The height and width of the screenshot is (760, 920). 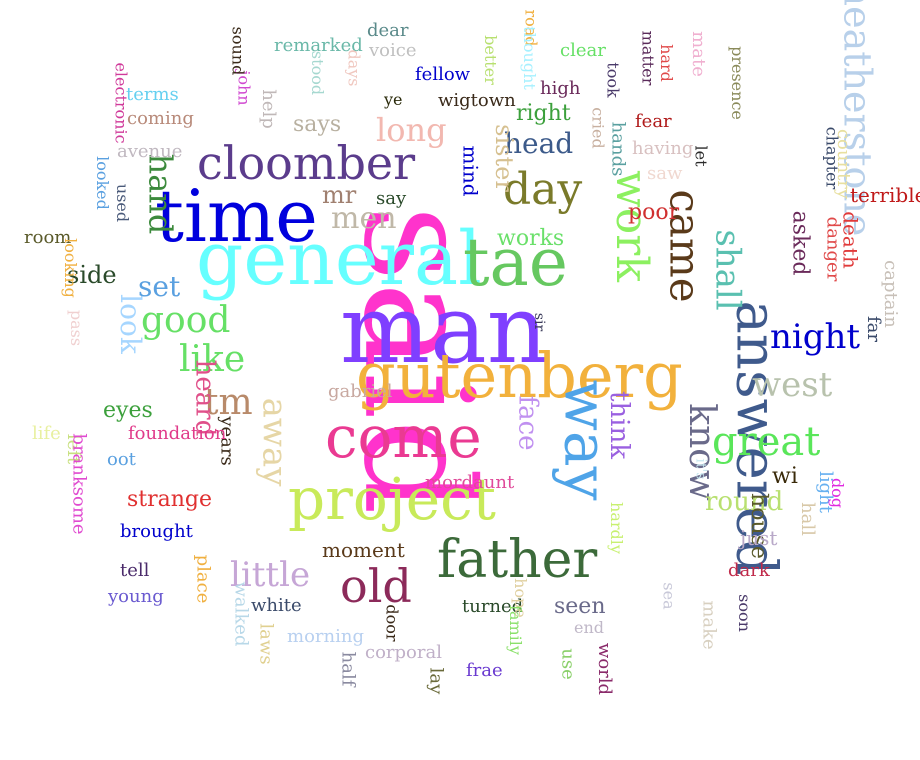 I want to click on word-avenue: avenue, so click(x=150, y=151).